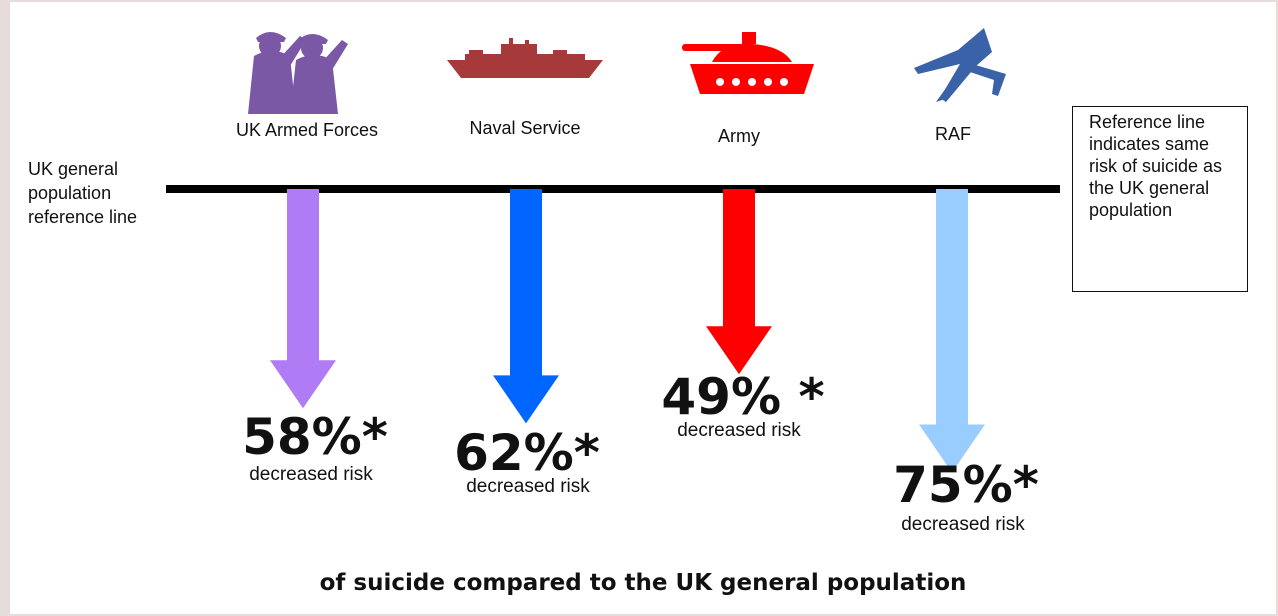 The height and width of the screenshot is (616, 1278). I want to click on category-label-armed-forces: UK Armed Forces, so click(307, 130).